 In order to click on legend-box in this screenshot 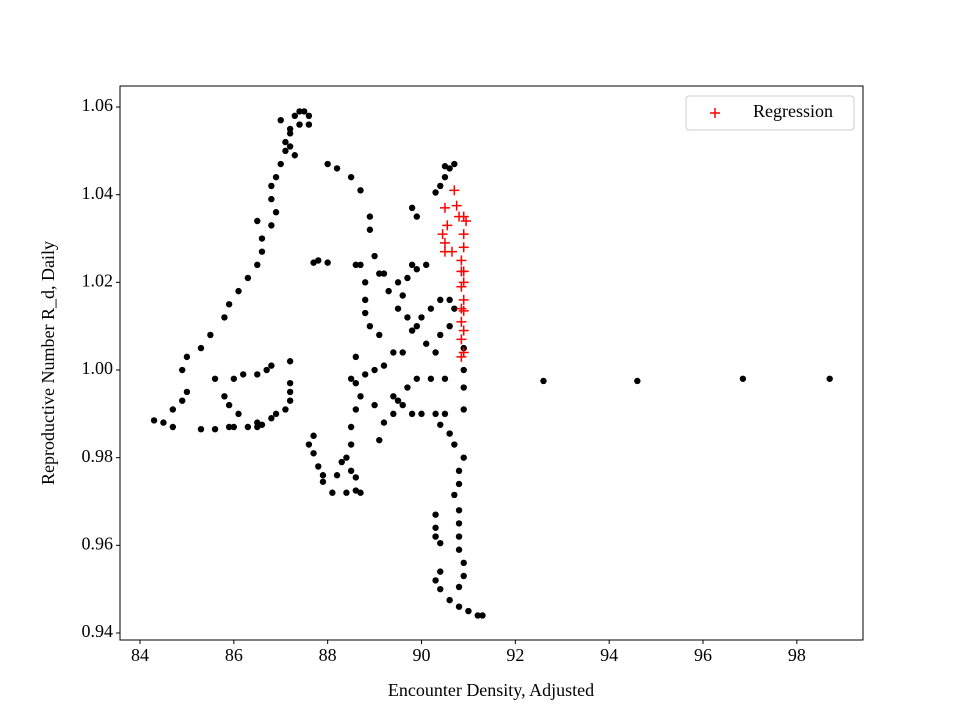, I will do `click(770, 113)`.